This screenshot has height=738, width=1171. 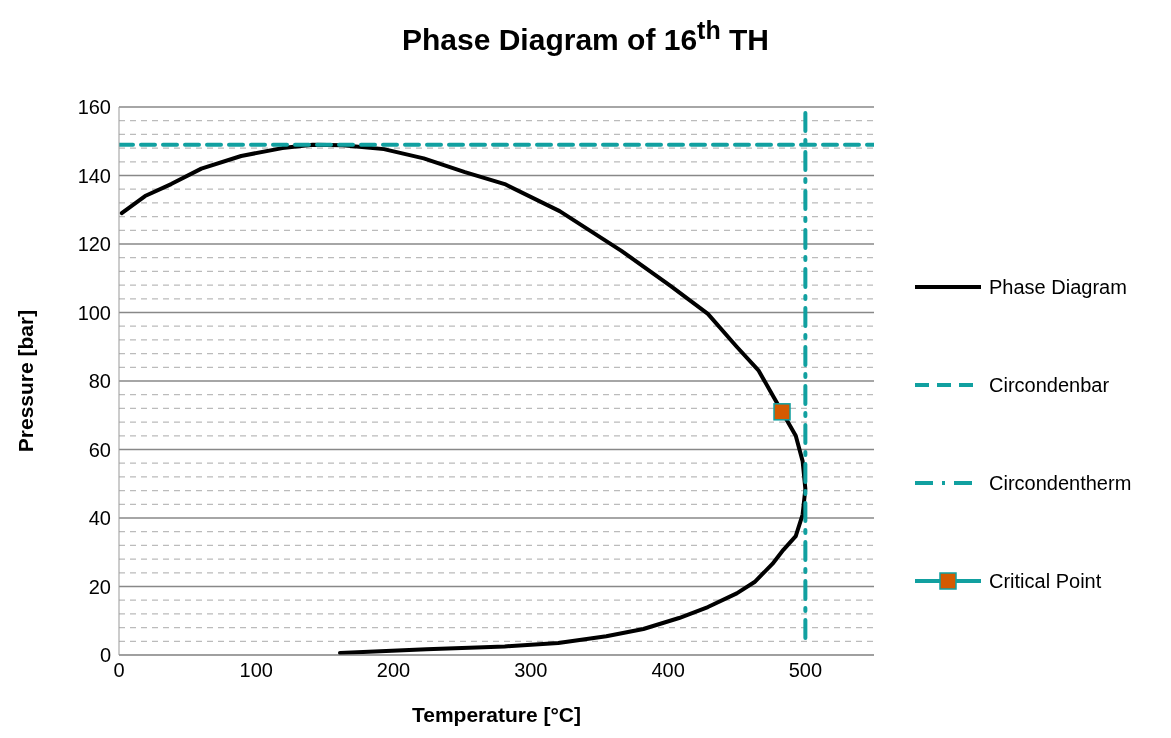 I want to click on y-tick-label: 140, so click(x=94, y=175).